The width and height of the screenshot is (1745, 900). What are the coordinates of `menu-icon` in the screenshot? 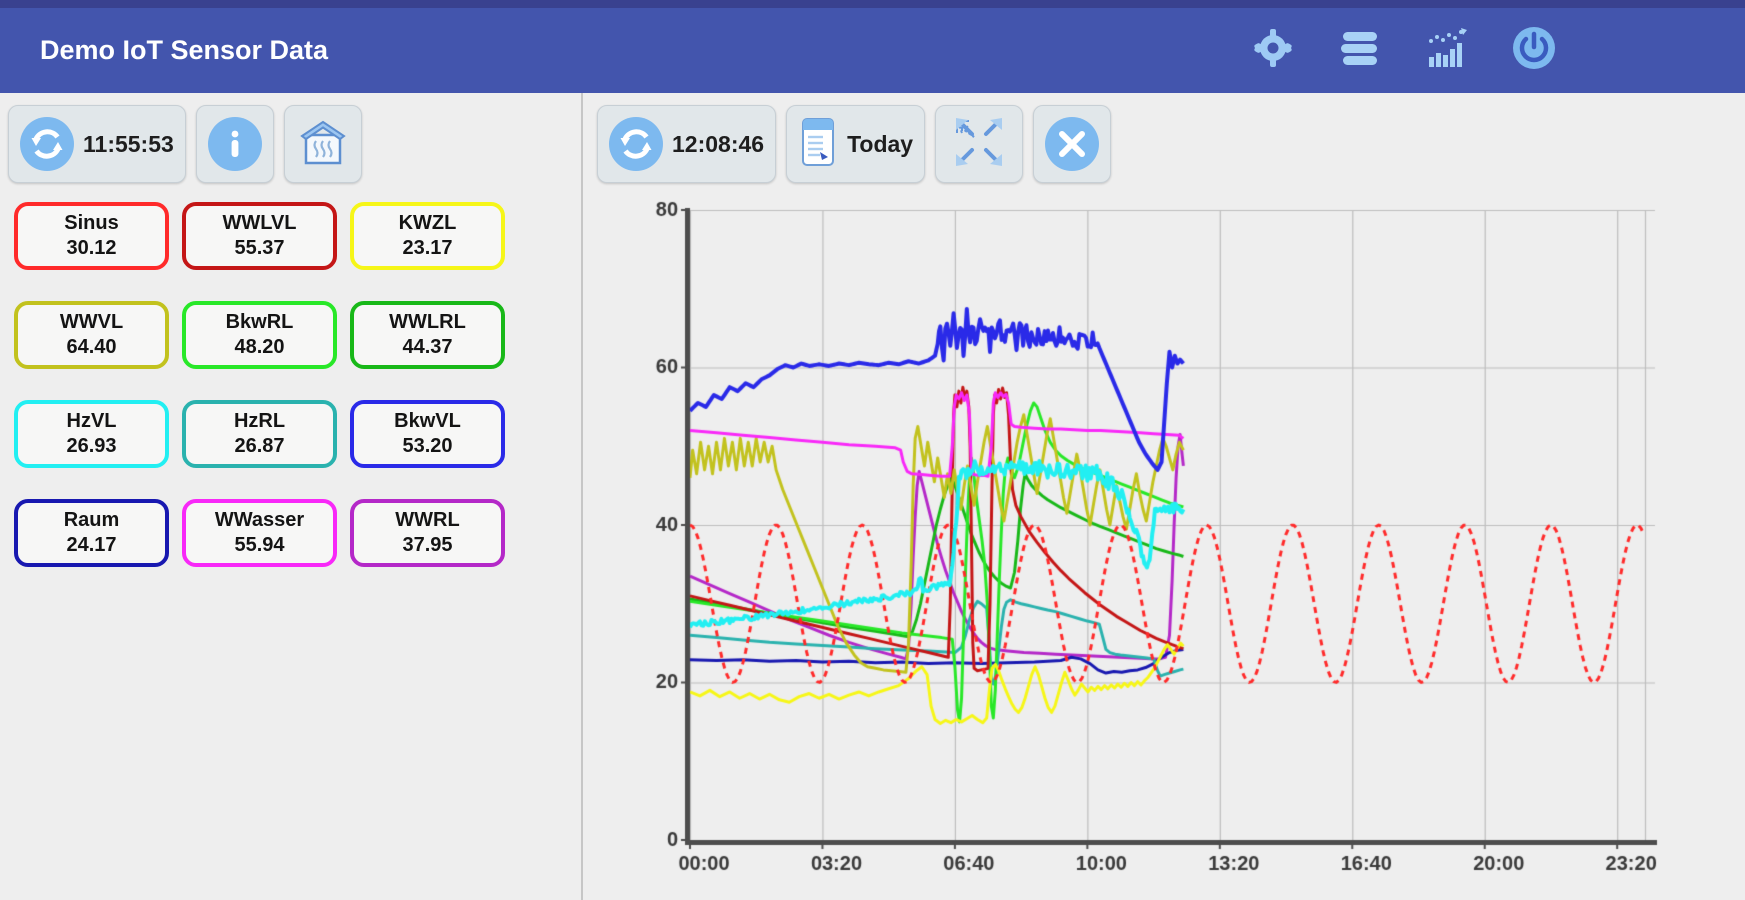 It's located at (1360, 50).